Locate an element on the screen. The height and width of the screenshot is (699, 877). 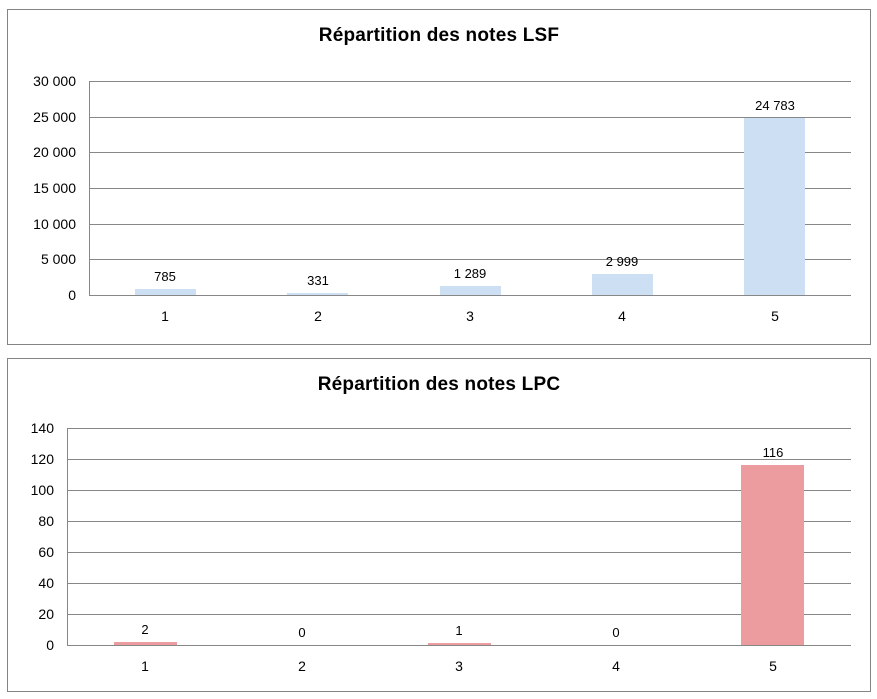
bar-value-label: 1 289 is located at coordinates (470, 273).